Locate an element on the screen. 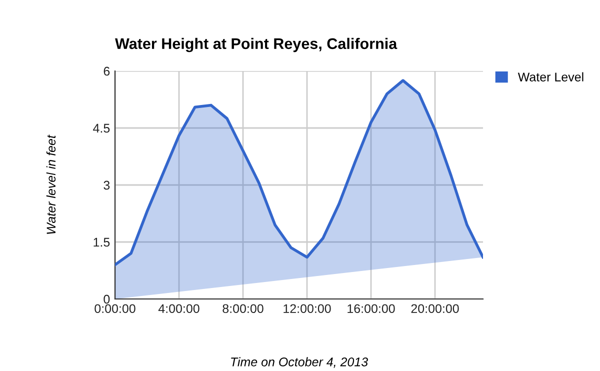 This screenshot has width=600, height=371. y-tick-label: 0 is located at coordinates (107, 299).